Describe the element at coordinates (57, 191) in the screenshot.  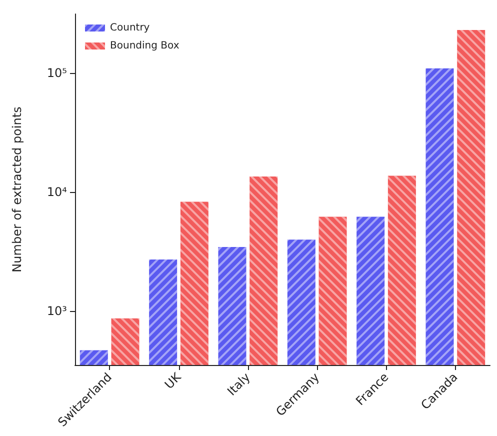
I see `y-tick-label: 10⁴` at that location.